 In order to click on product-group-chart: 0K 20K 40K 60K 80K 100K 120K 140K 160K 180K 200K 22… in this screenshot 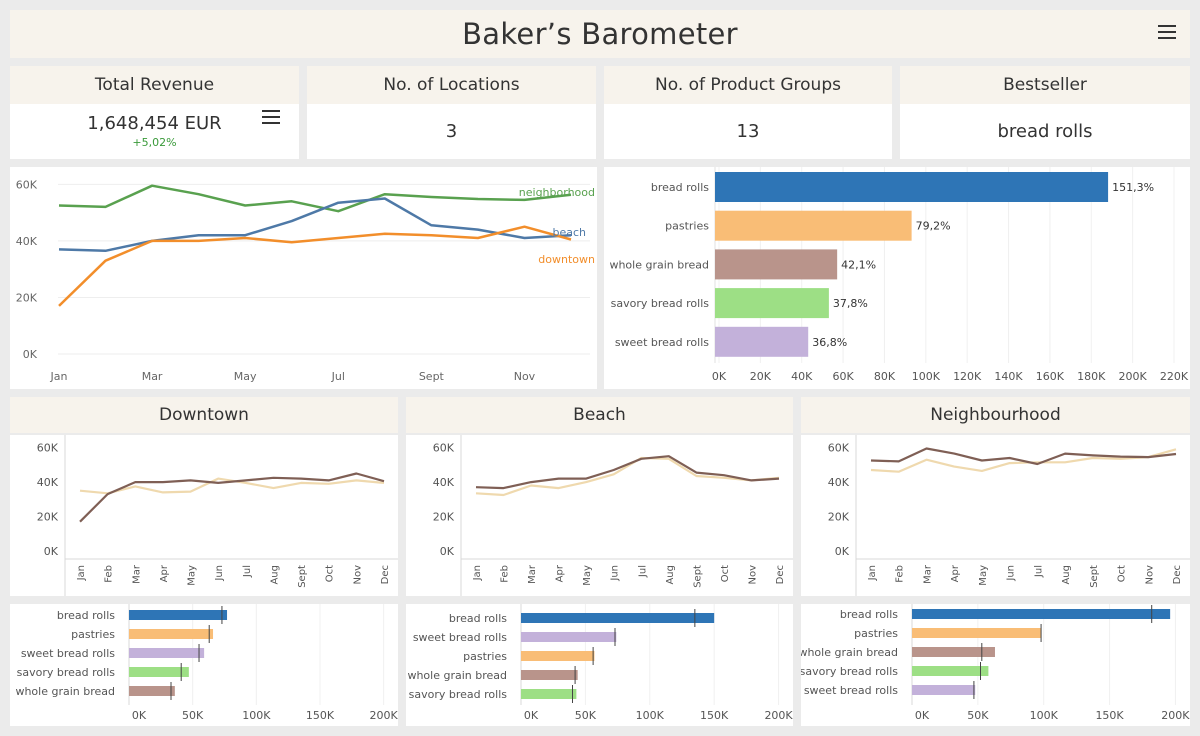, I will do `click(897, 278)`.